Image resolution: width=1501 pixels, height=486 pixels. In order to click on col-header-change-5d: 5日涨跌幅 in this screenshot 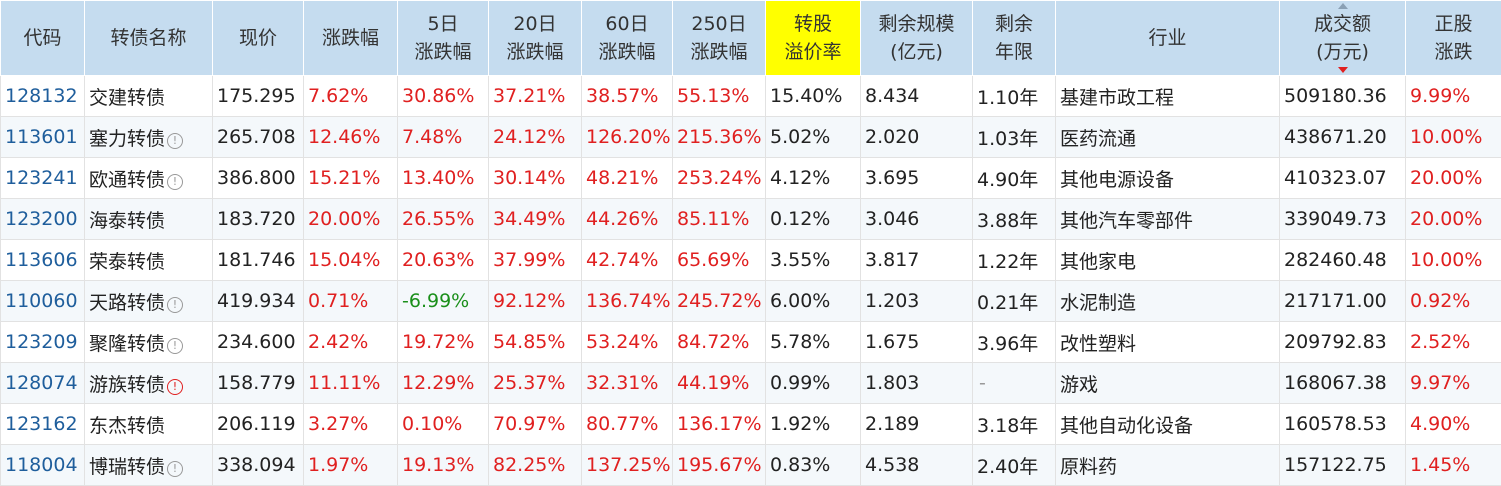, I will do `click(443, 38)`.